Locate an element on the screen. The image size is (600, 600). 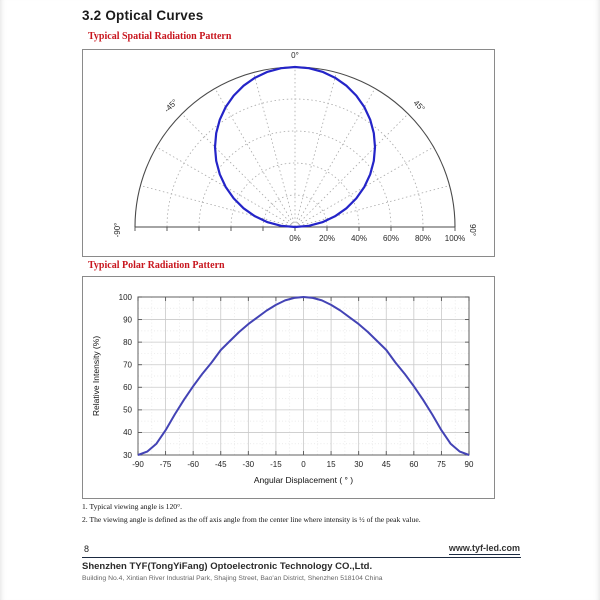
x-tick-label: 15 is located at coordinates (331, 464).